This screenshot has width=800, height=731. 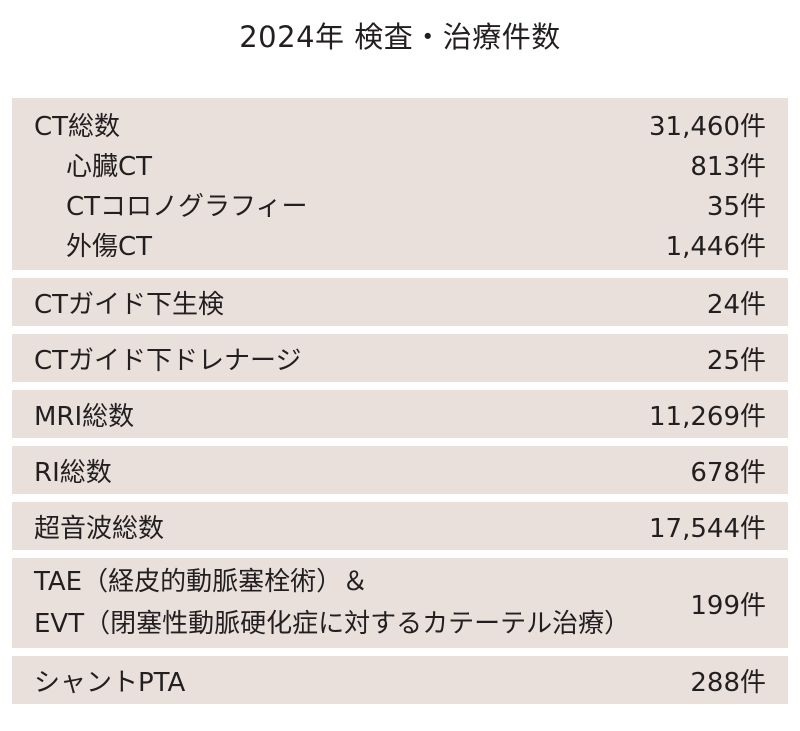 What do you see at coordinates (332, 624) in the screenshot?
I see `row-label-line-2: EVT（閉塞性動脈硬化症に対するカテーテル治療）` at bounding box center [332, 624].